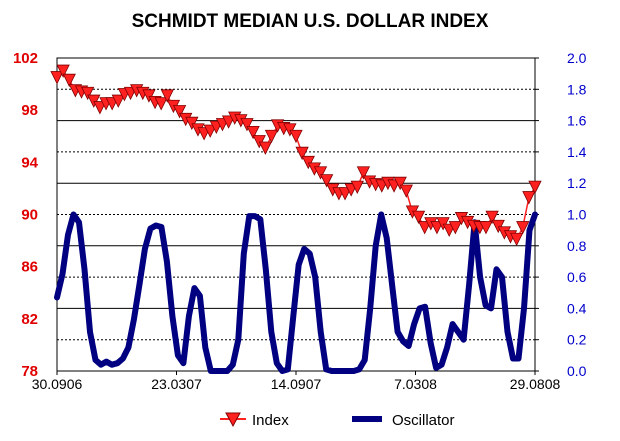 The height and width of the screenshot is (441, 620). I want to click on left-axis: 102 98 94 90 86 82 78, so click(26, 215).